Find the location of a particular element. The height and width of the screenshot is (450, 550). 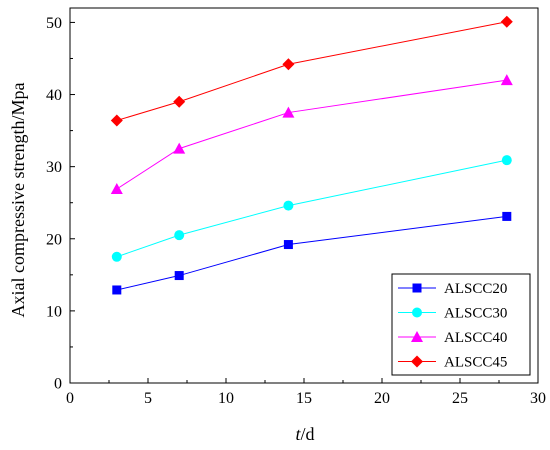

y-tick-label: 40 is located at coordinates (54, 95).